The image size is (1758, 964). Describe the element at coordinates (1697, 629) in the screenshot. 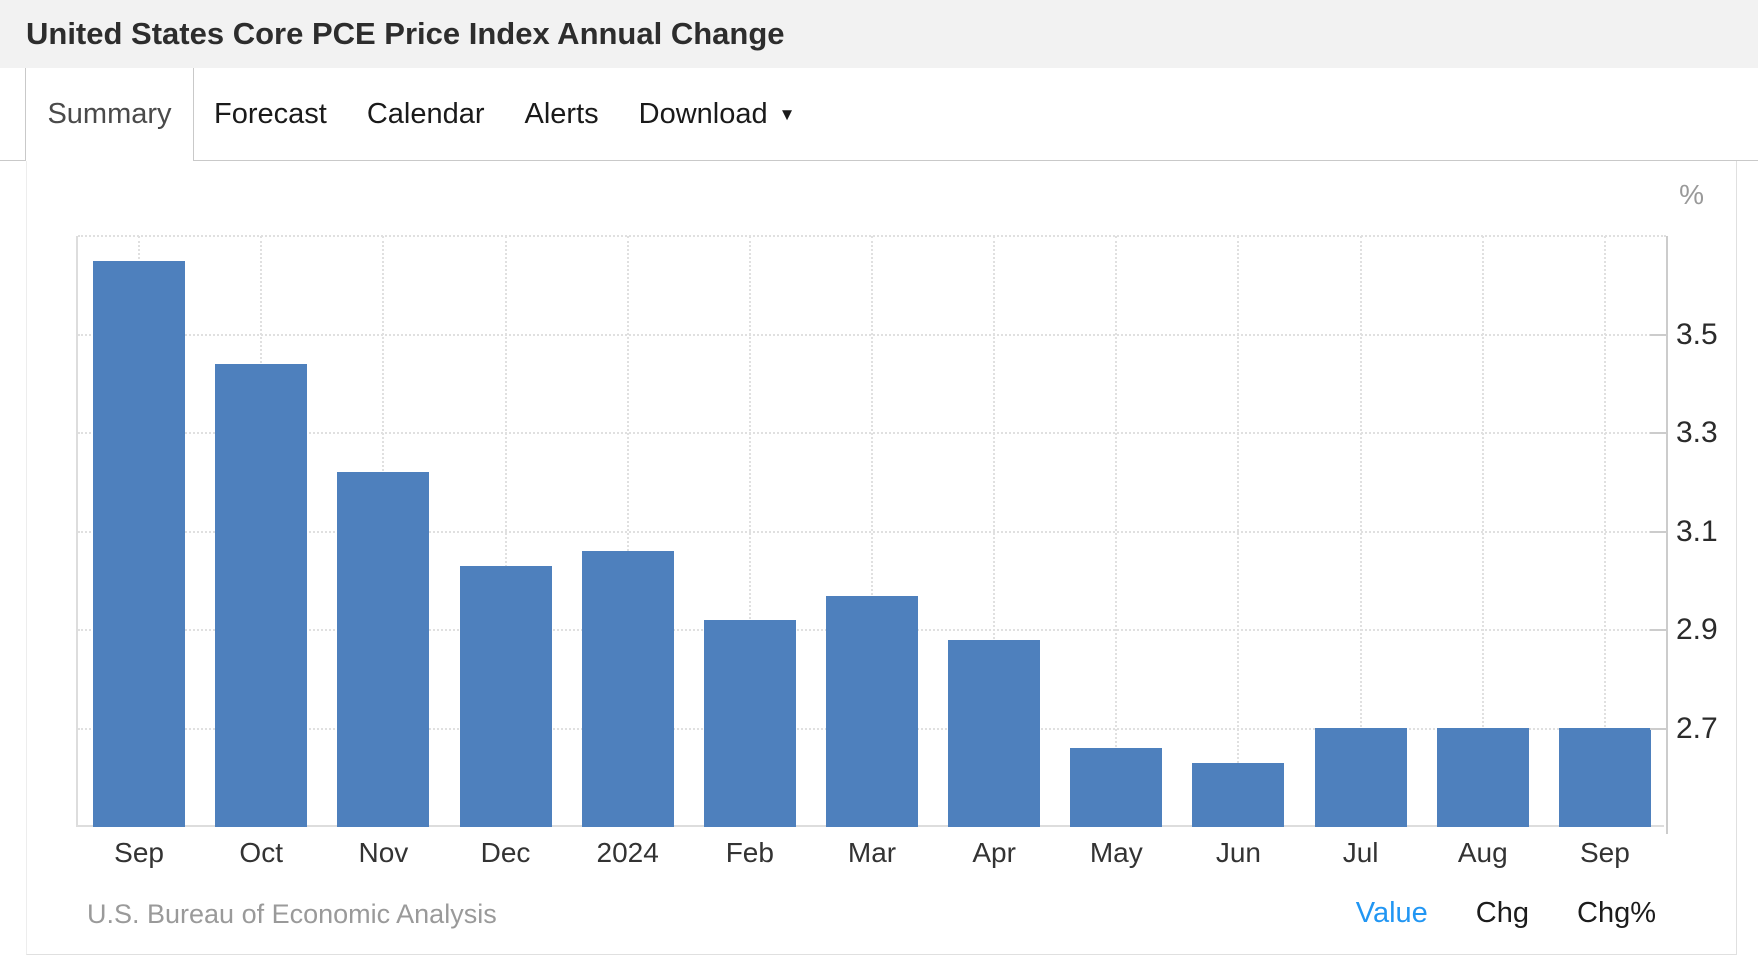

I see `y-tick-label: 2.9` at that location.